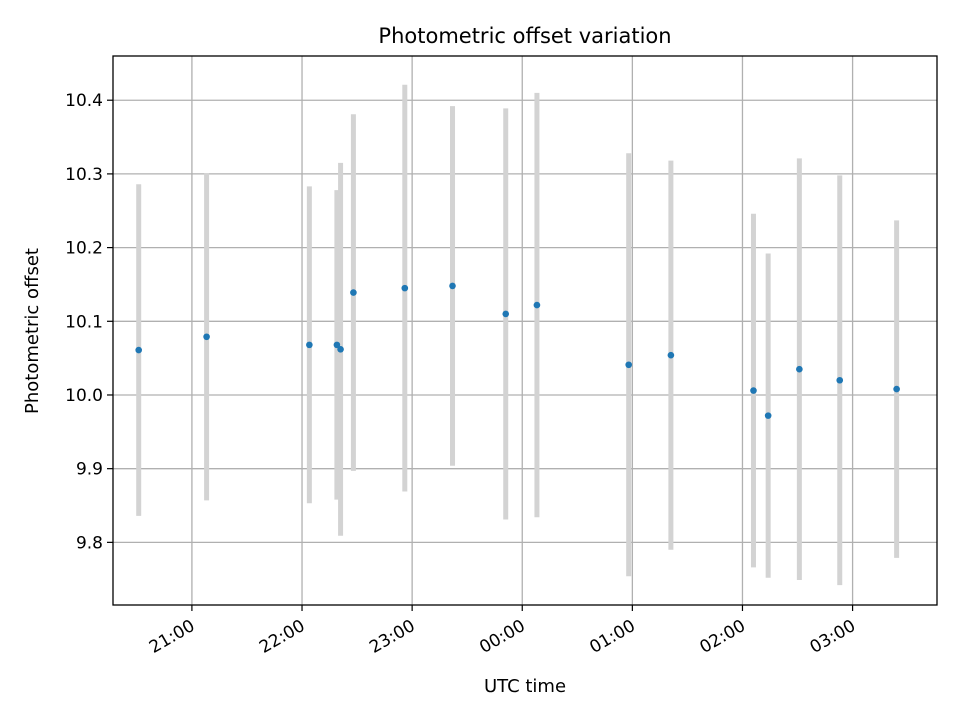 This screenshot has width=960, height=720. Describe the element at coordinates (84, 101) in the screenshot. I see `y-tick-label: 10.4` at that location.